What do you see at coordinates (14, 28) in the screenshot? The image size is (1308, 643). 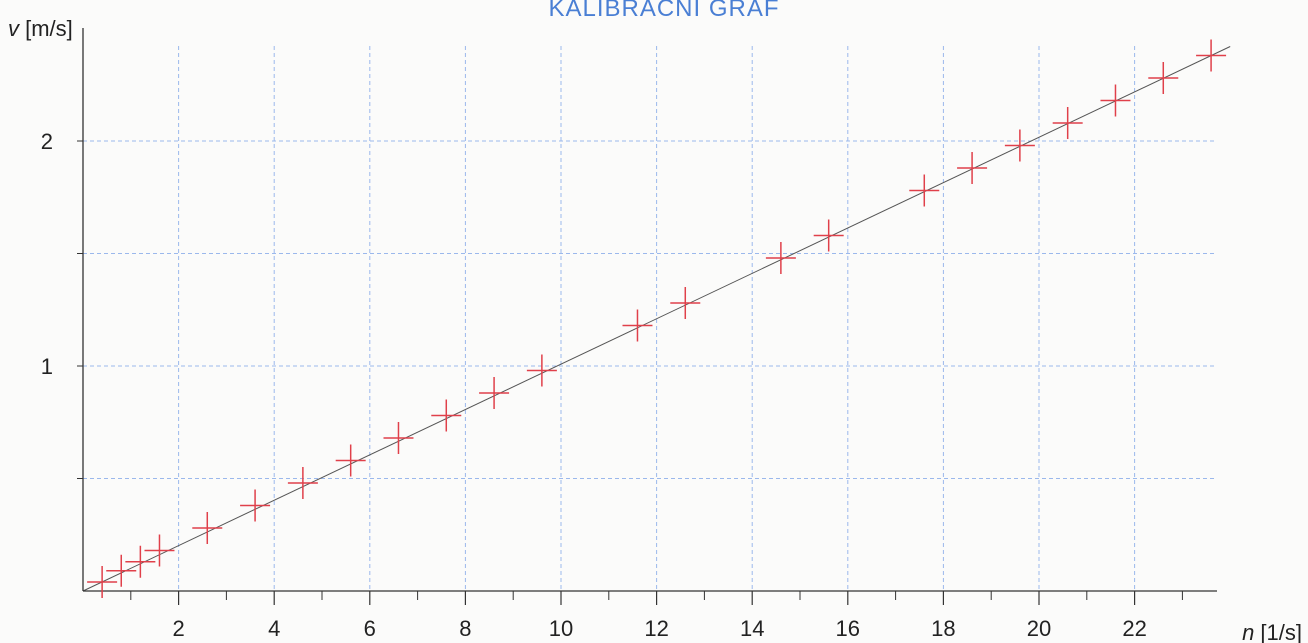 I see `y-axis-variable: v` at bounding box center [14, 28].